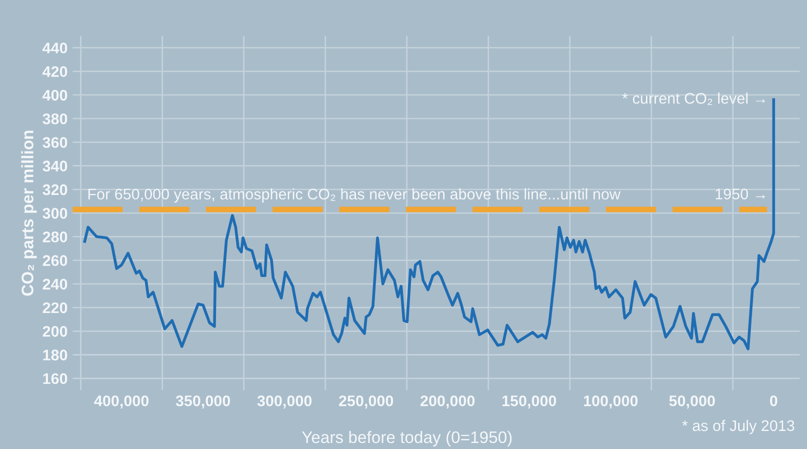 The image size is (807, 449). Describe the element at coordinates (55, 237) in the screenshot. I see `y-tick-label: 280` at that location.